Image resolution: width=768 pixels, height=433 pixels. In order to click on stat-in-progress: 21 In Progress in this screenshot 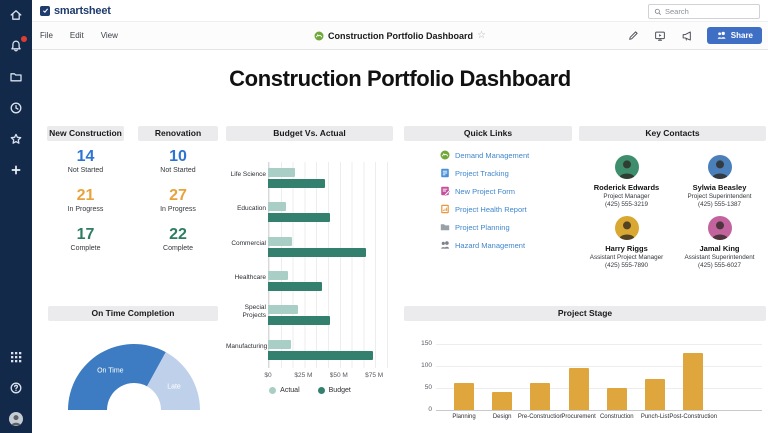, I will do `click(86, 200)`.